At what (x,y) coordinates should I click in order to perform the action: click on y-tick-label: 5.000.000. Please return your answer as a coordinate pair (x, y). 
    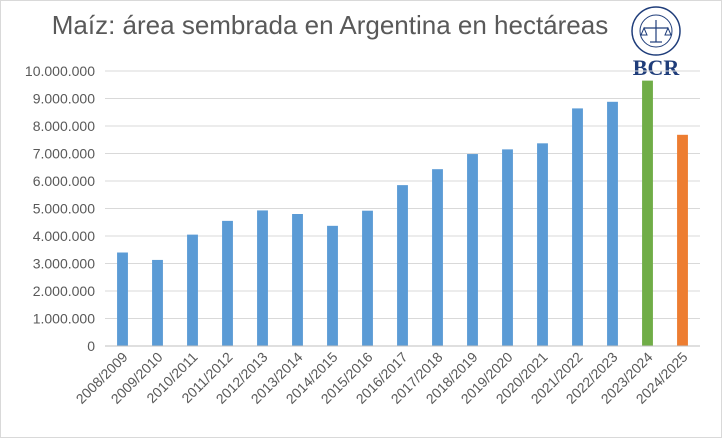
    Looking at the image, I should click on (64, 209).